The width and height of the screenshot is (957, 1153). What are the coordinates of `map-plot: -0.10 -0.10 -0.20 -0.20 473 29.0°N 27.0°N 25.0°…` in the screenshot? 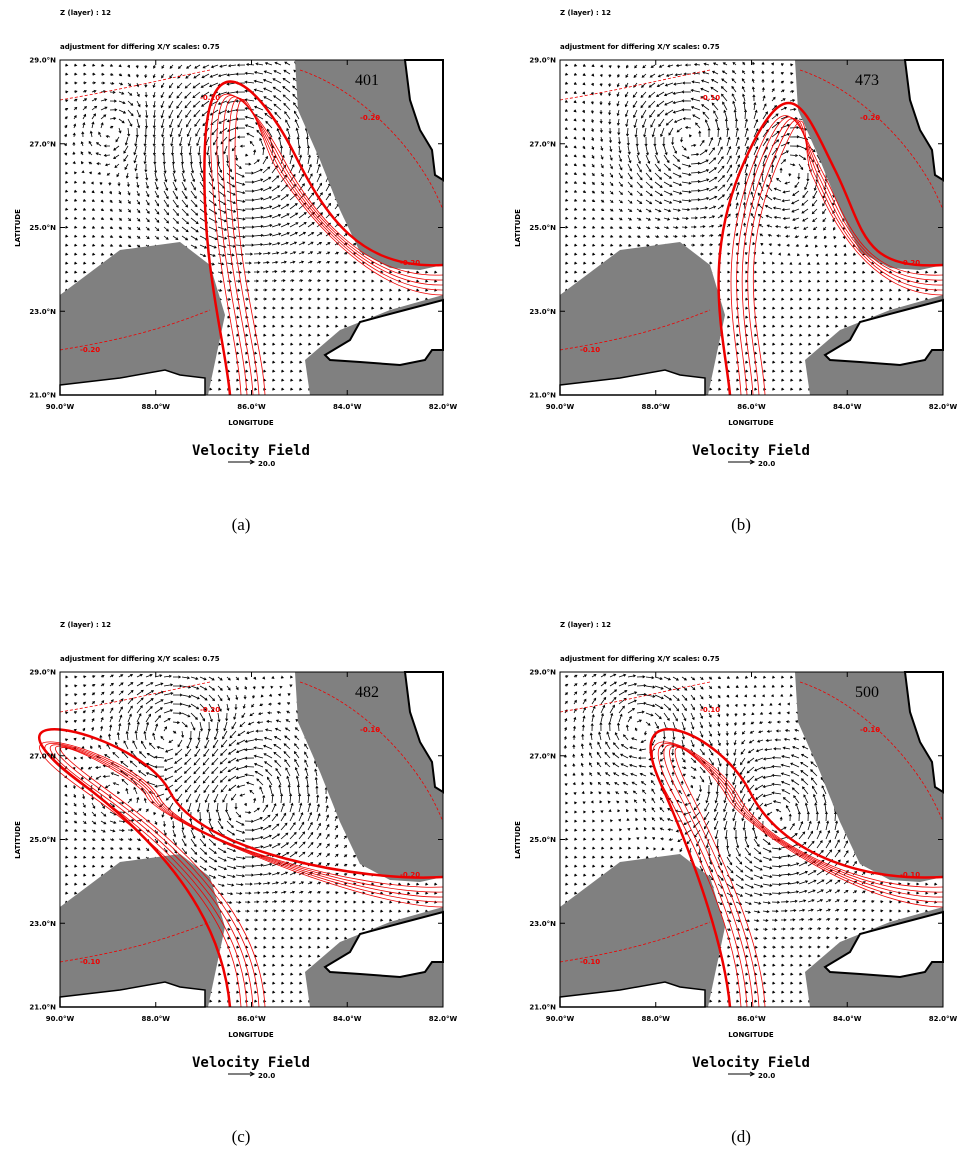 It's located at (743, 234).